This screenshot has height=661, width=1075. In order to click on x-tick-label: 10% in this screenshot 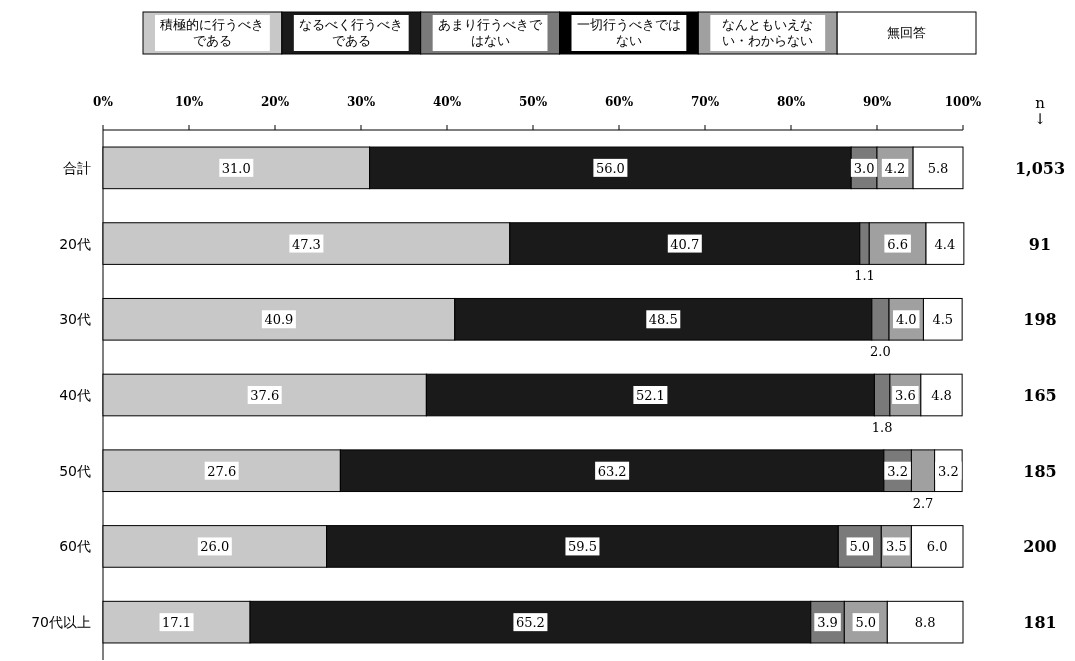, I will do `click(189, 102)`.